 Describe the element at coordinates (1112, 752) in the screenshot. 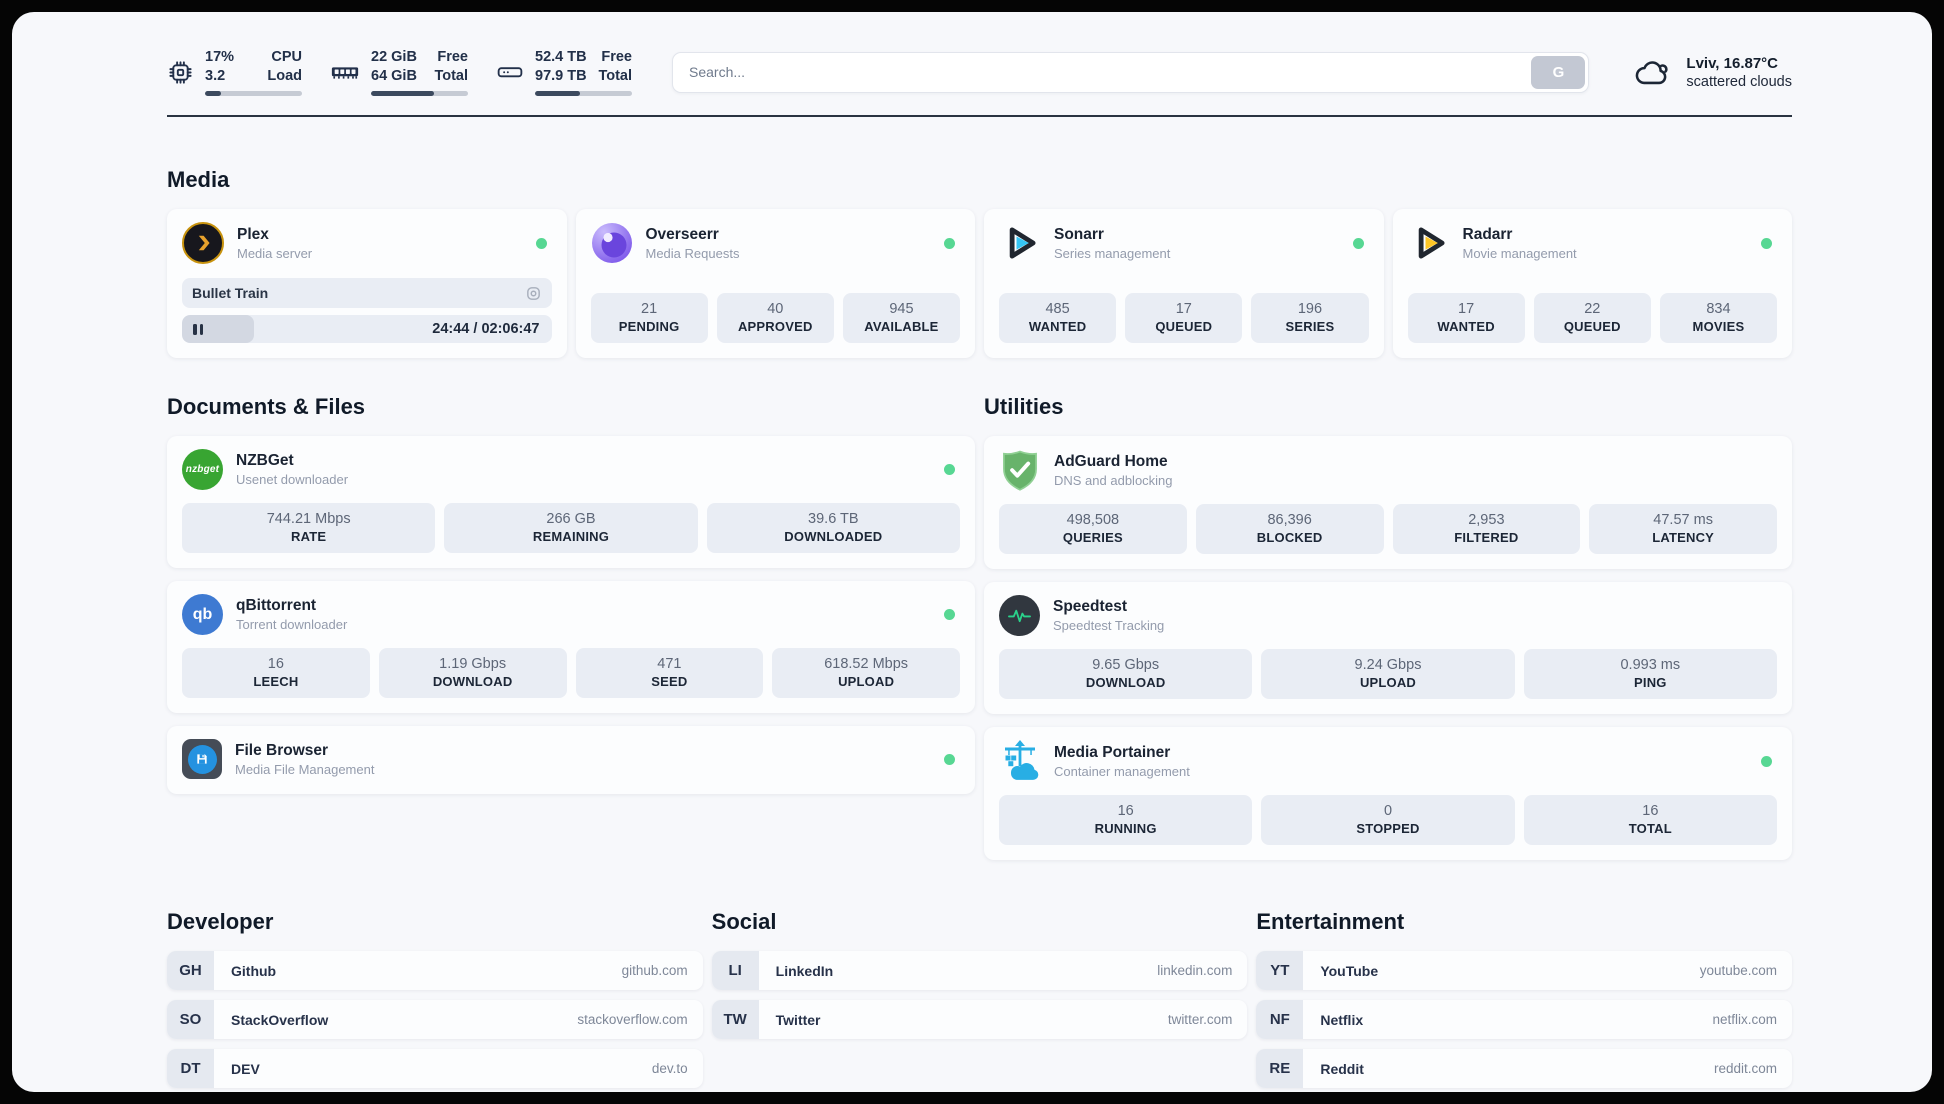

I see `app-name: Media Portainer` at that location.